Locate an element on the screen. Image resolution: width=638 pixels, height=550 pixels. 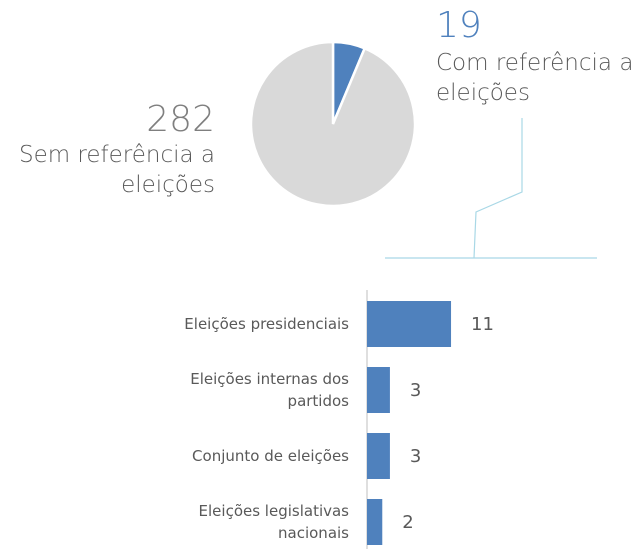
value-label: 2 is located at coordinates (408, 522).